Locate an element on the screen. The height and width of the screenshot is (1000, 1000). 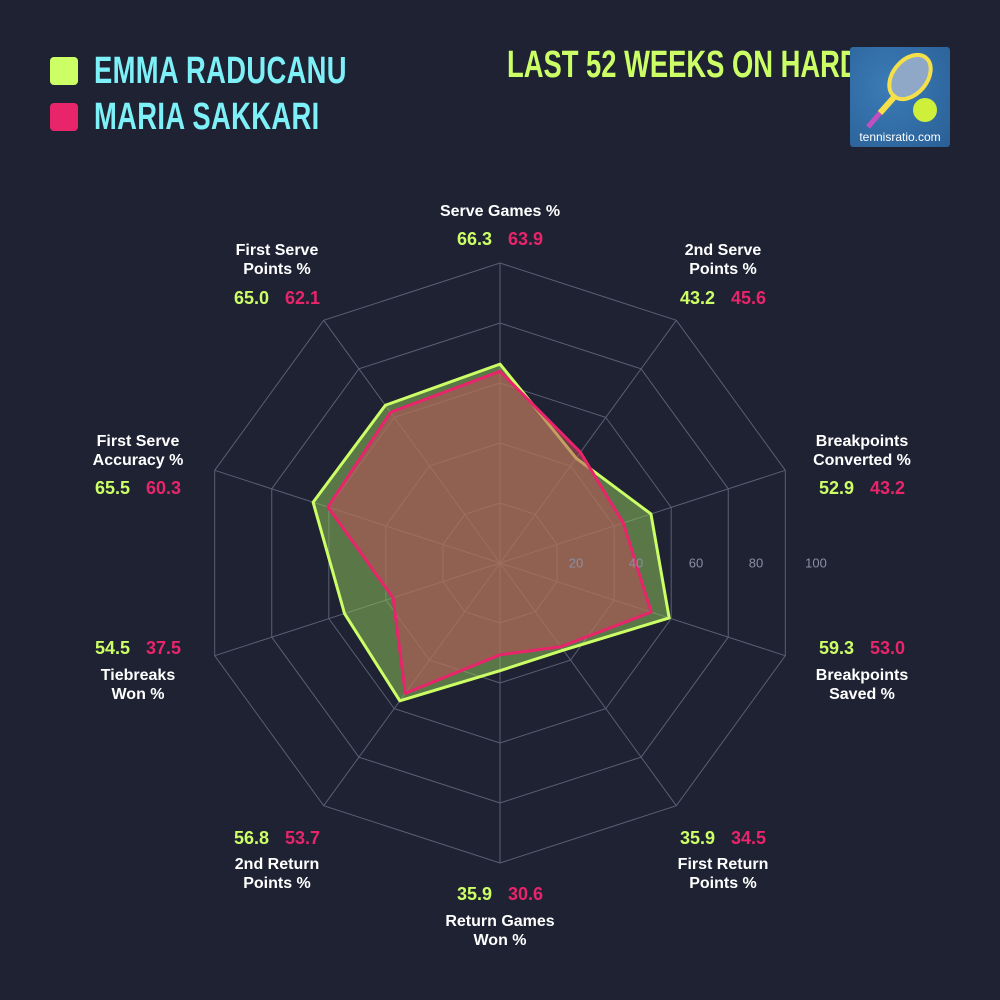
axis-label-line: Converted % is located at coordinates (862, 460).